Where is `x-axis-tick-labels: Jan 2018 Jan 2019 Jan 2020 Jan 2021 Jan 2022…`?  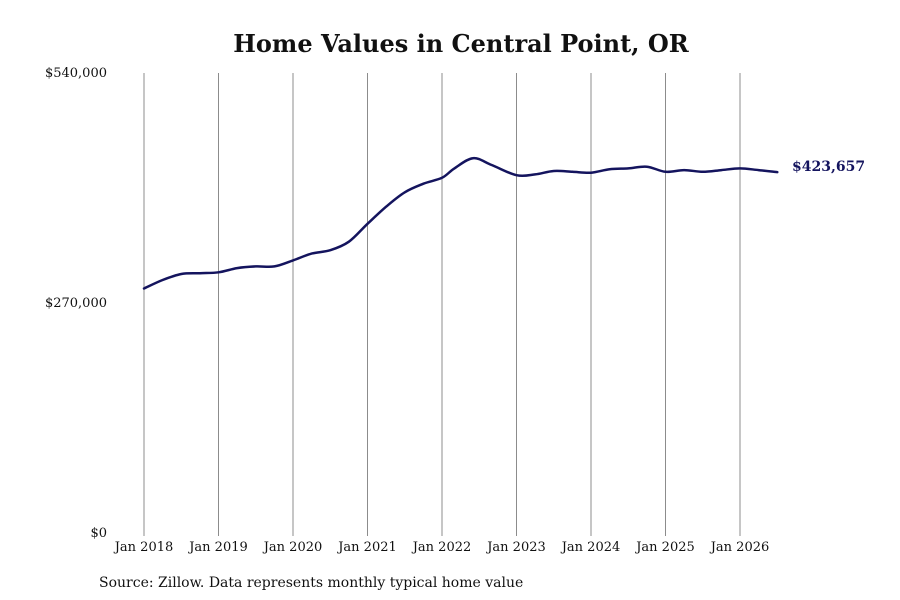
x-axis-tick-labels: Jan 2018 Jan 2019 Jan 2020 Jan 2021 Jan 2022… is located at coordinates (441, 547).